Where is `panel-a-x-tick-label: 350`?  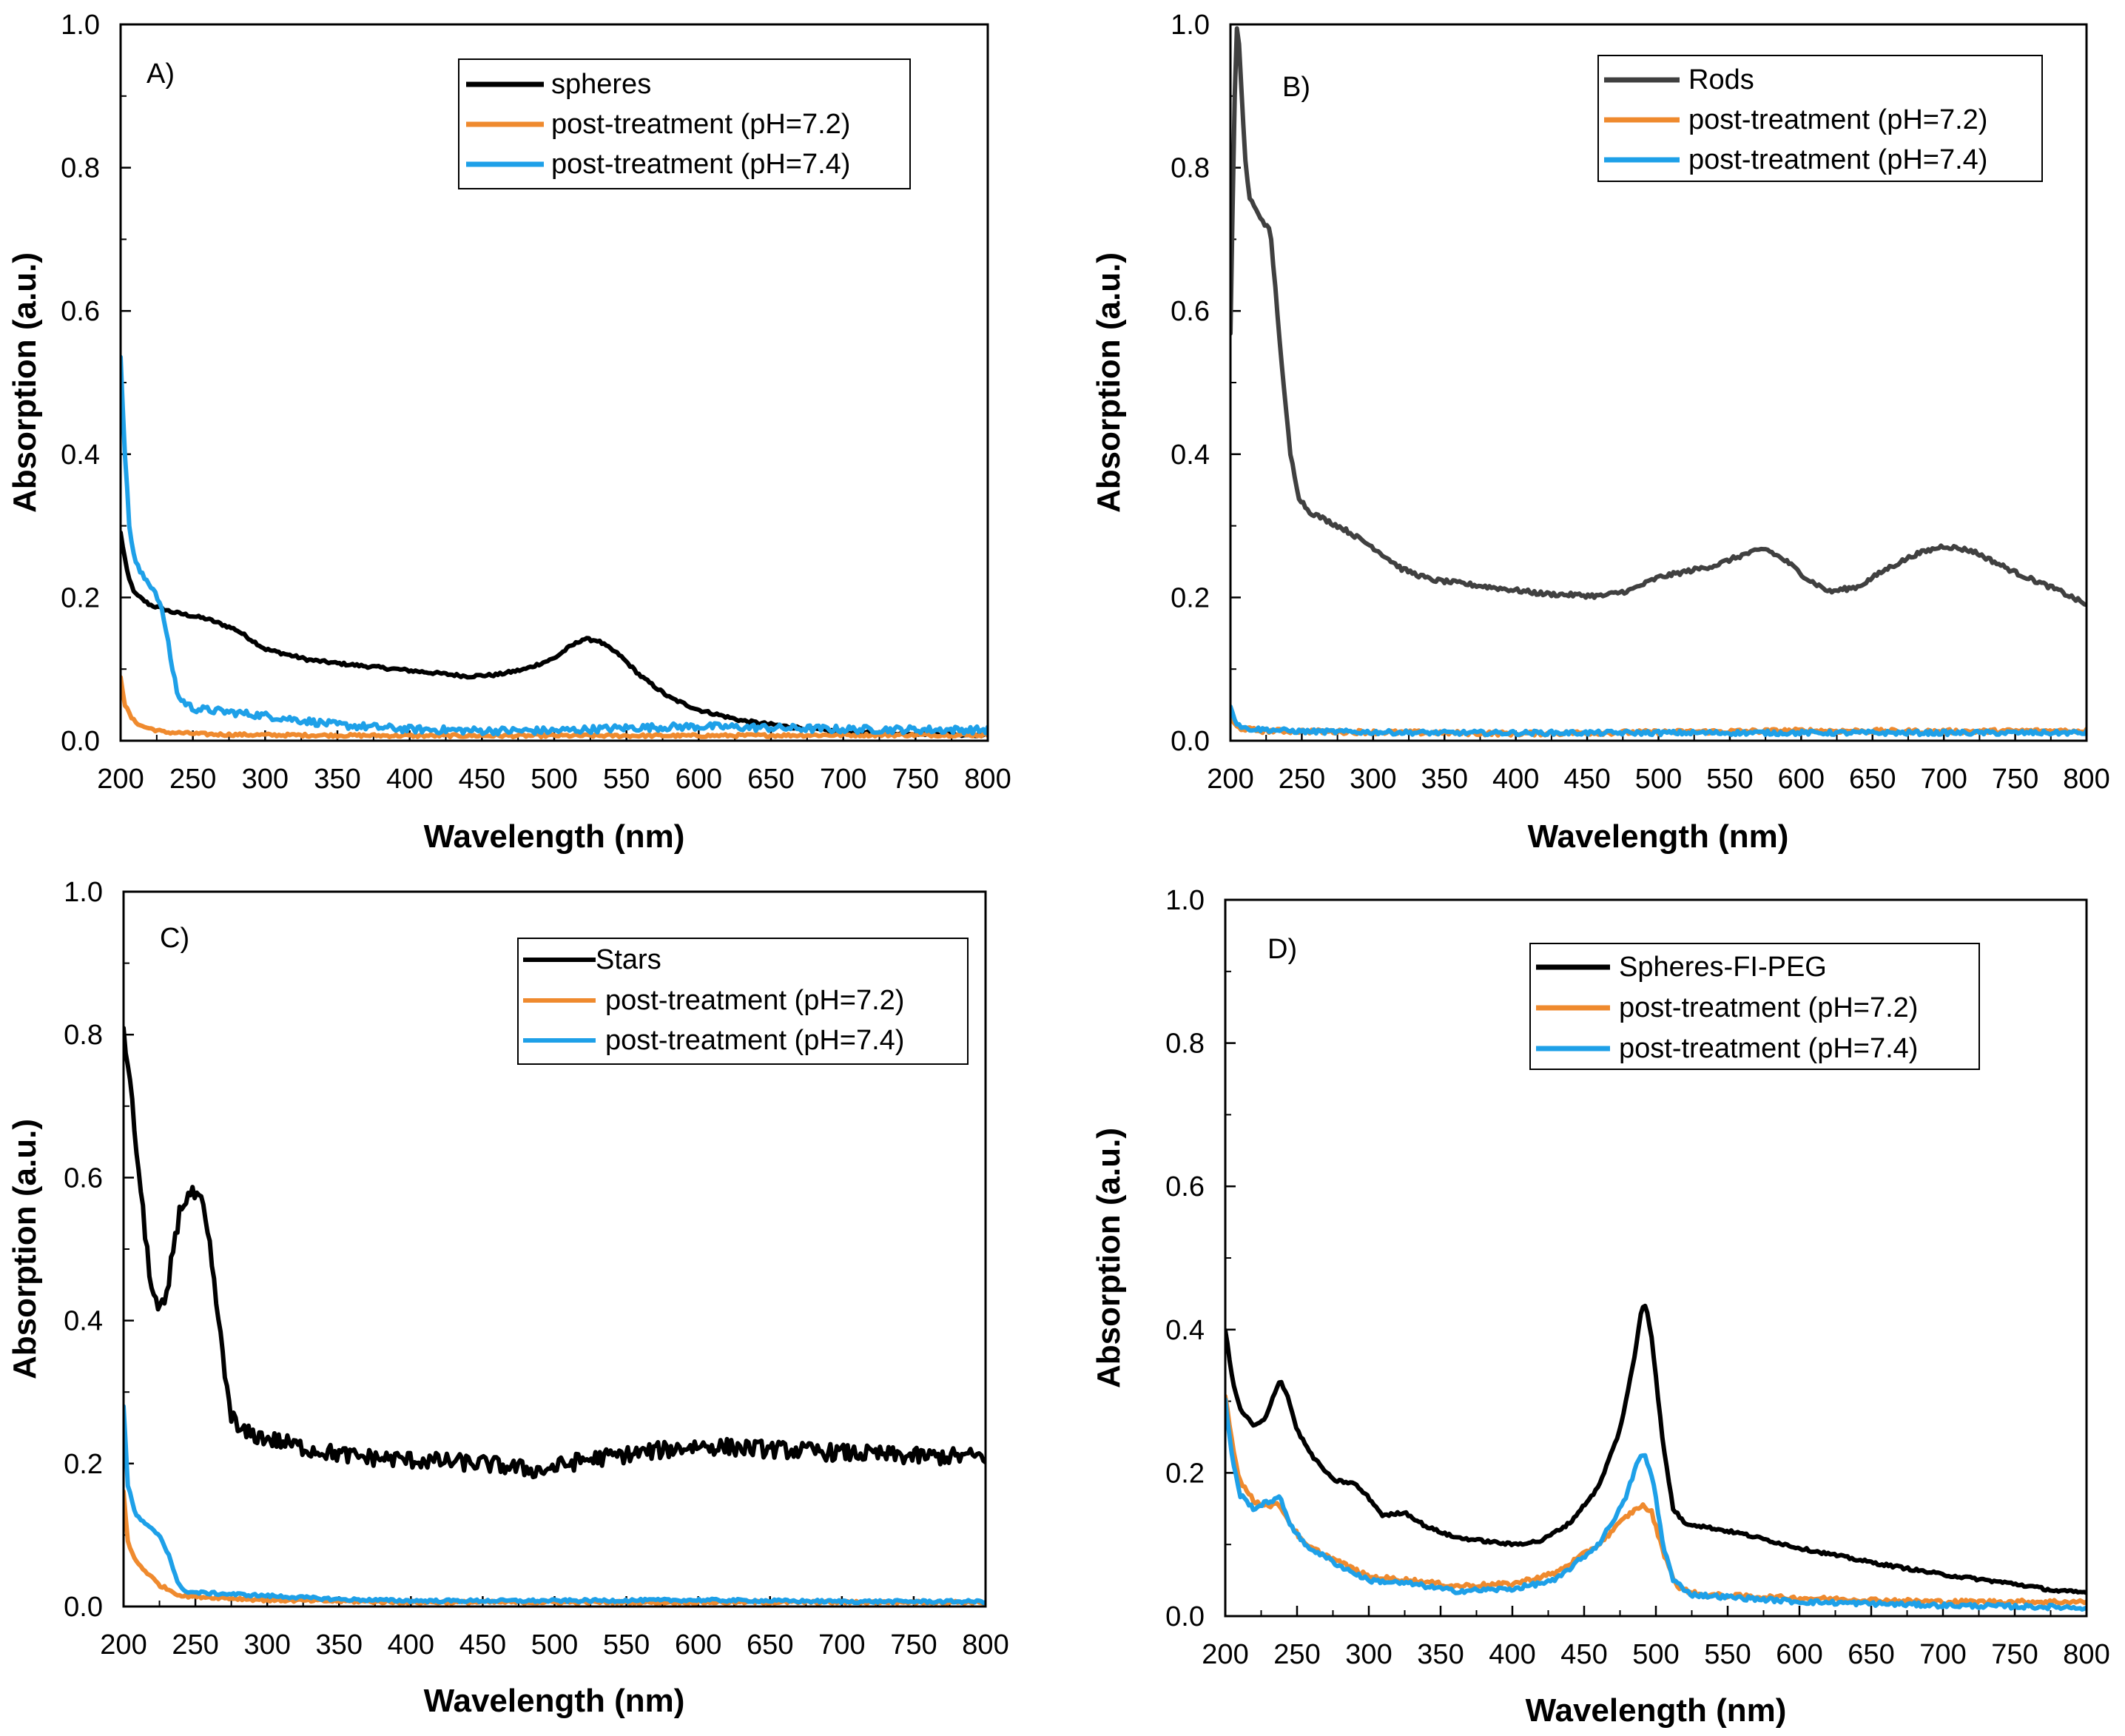 panel-a-x-tick-label: 350 is located at coordinates (337, 779).